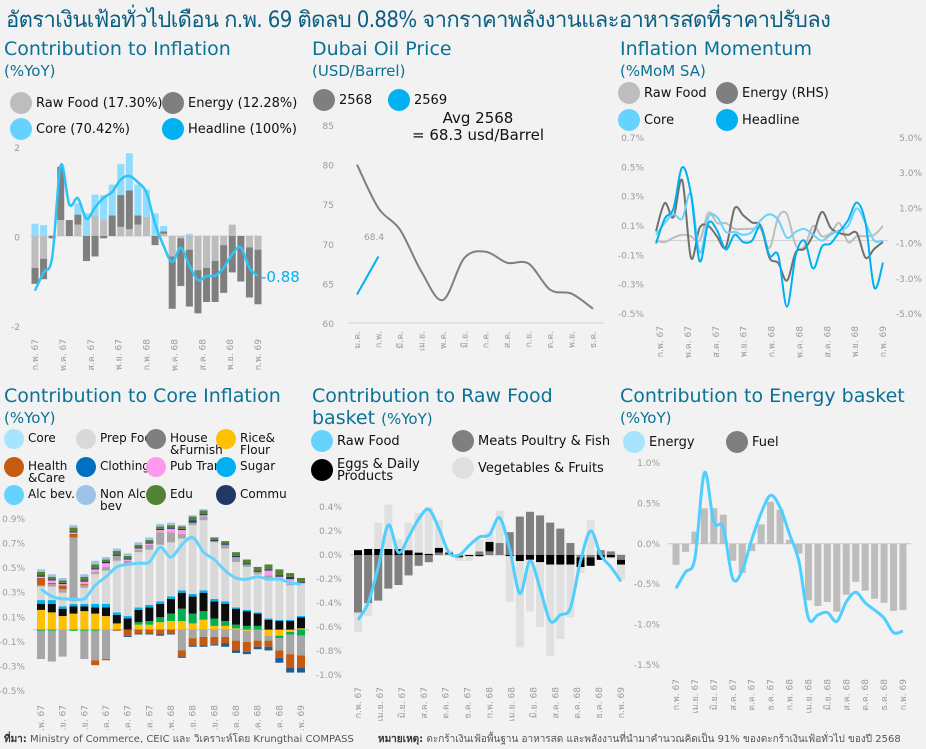 The image size is (926, 749). I want to click on y-tick-label: 2, so click(17, 149).